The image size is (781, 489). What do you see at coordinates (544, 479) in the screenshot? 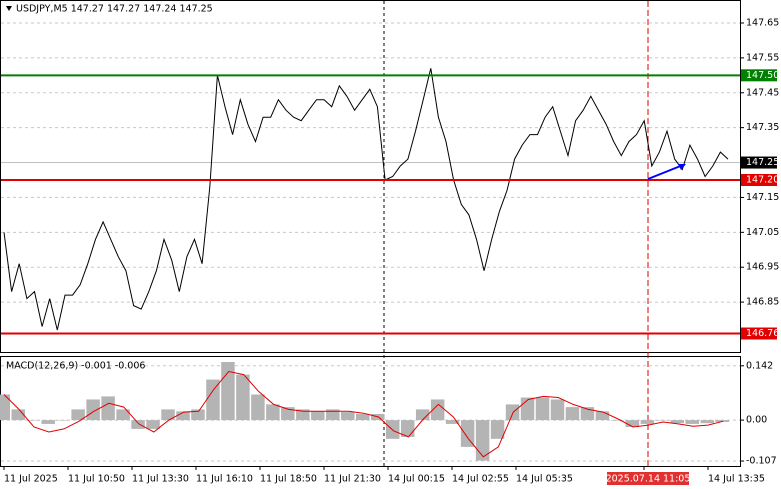
I see `x-tick-label: 14 Jul 05:35` at bounding box center [544, 479].